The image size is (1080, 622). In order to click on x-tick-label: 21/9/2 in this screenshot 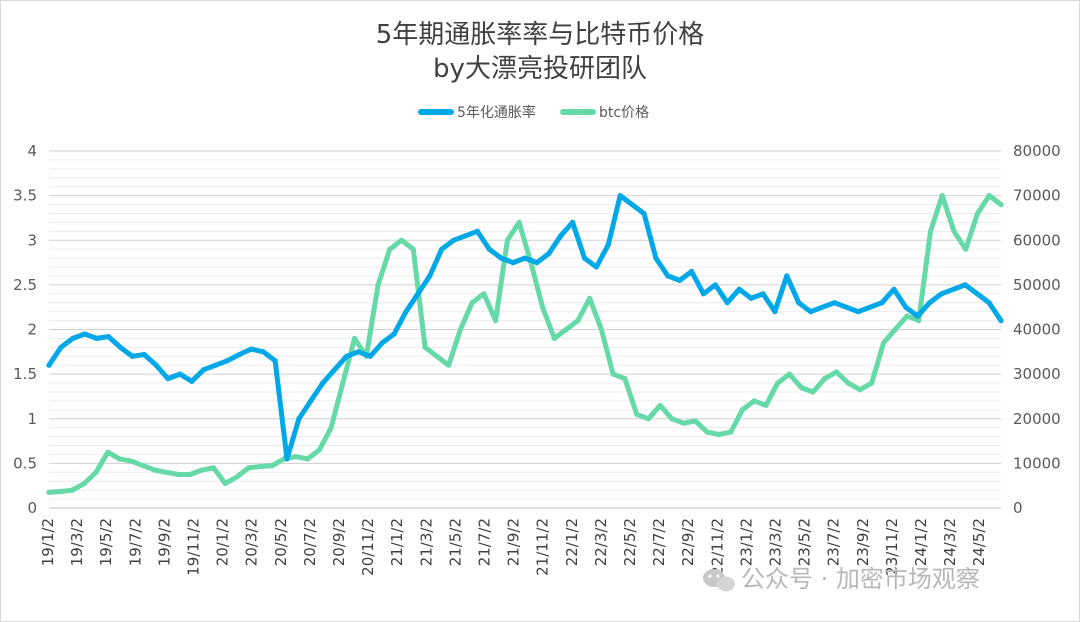, I will do `click(514, 542)`.